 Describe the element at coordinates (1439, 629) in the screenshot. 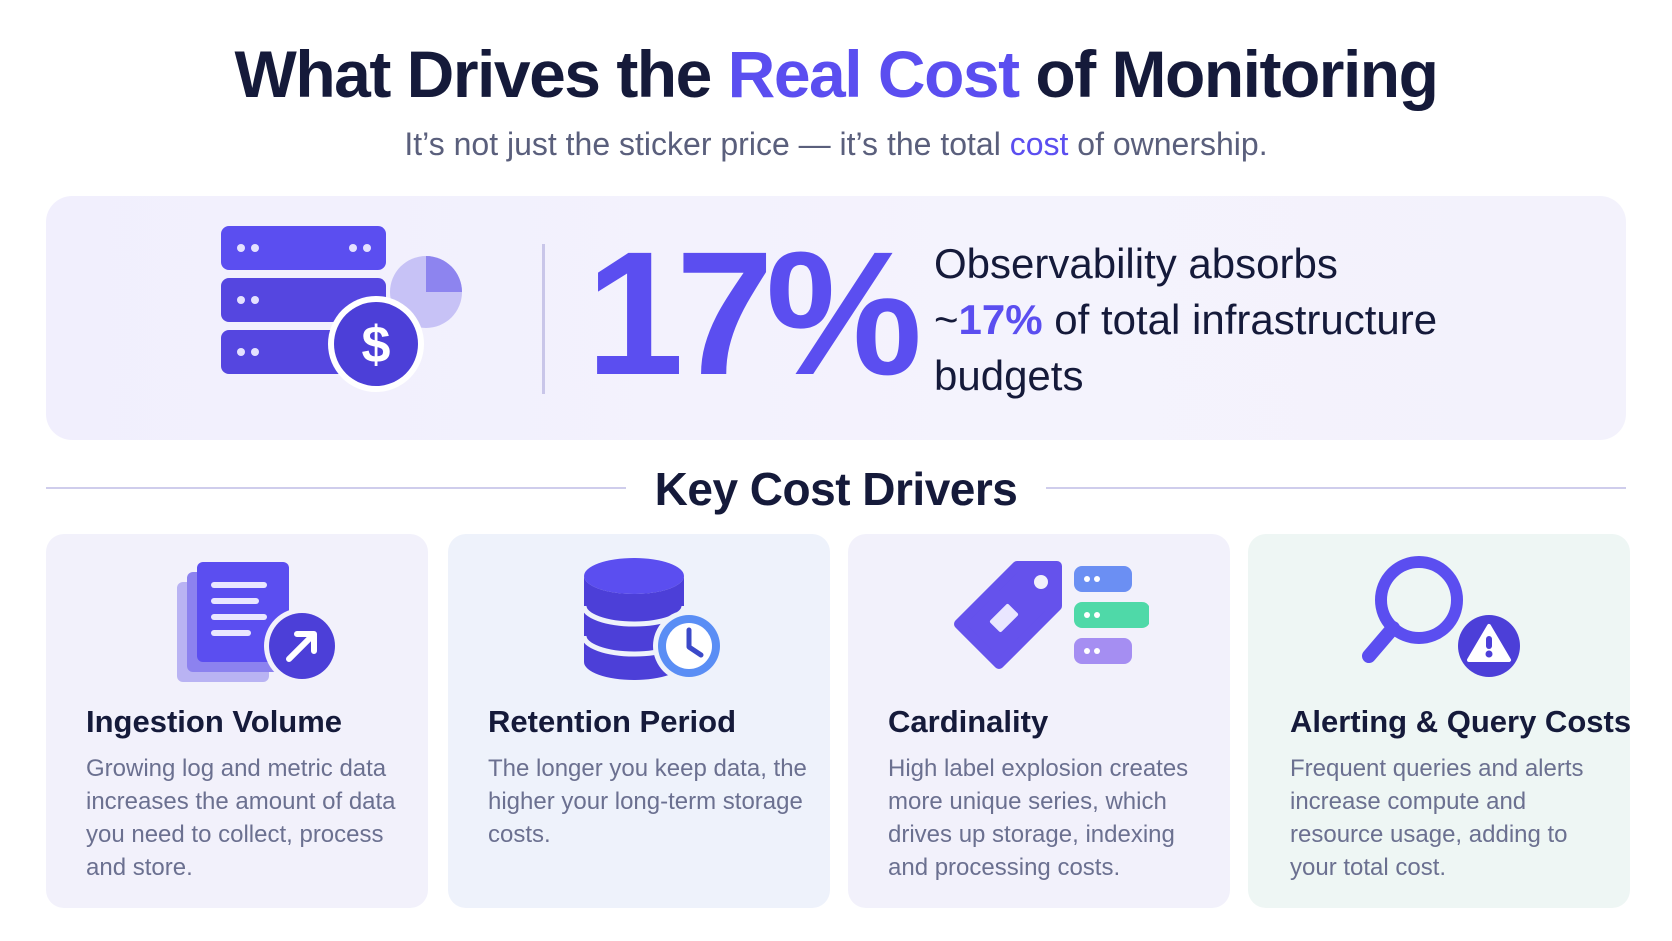

I see `magnifier-alert-icon` at that location.